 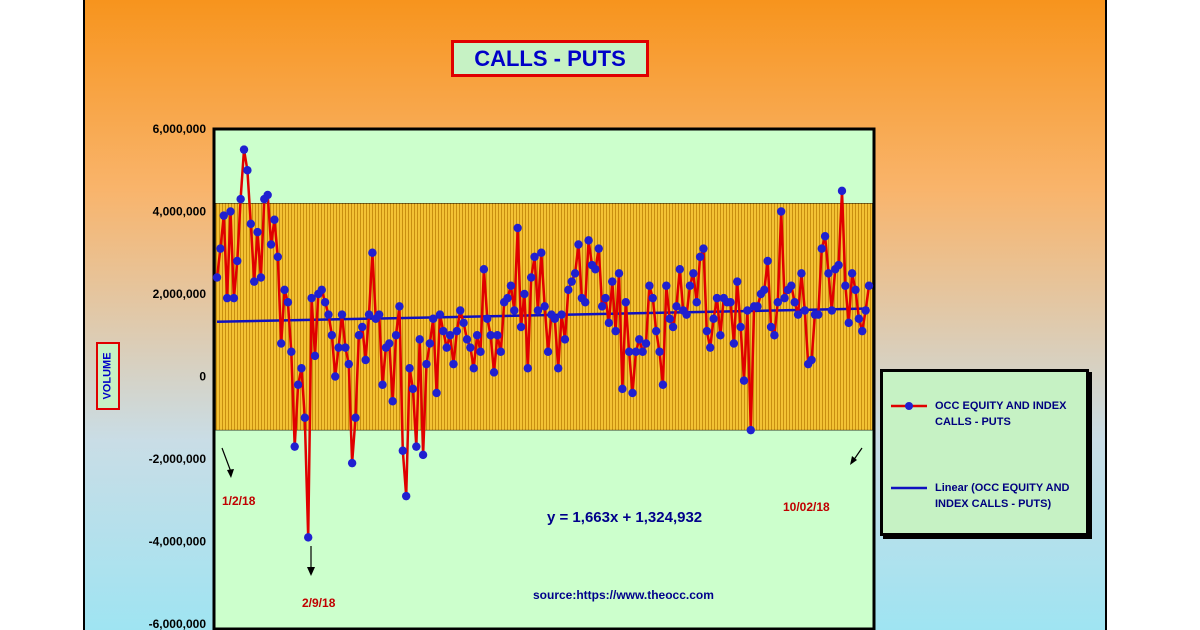 I want to click on y-tick-label: 0, so click(x=202, y=377).